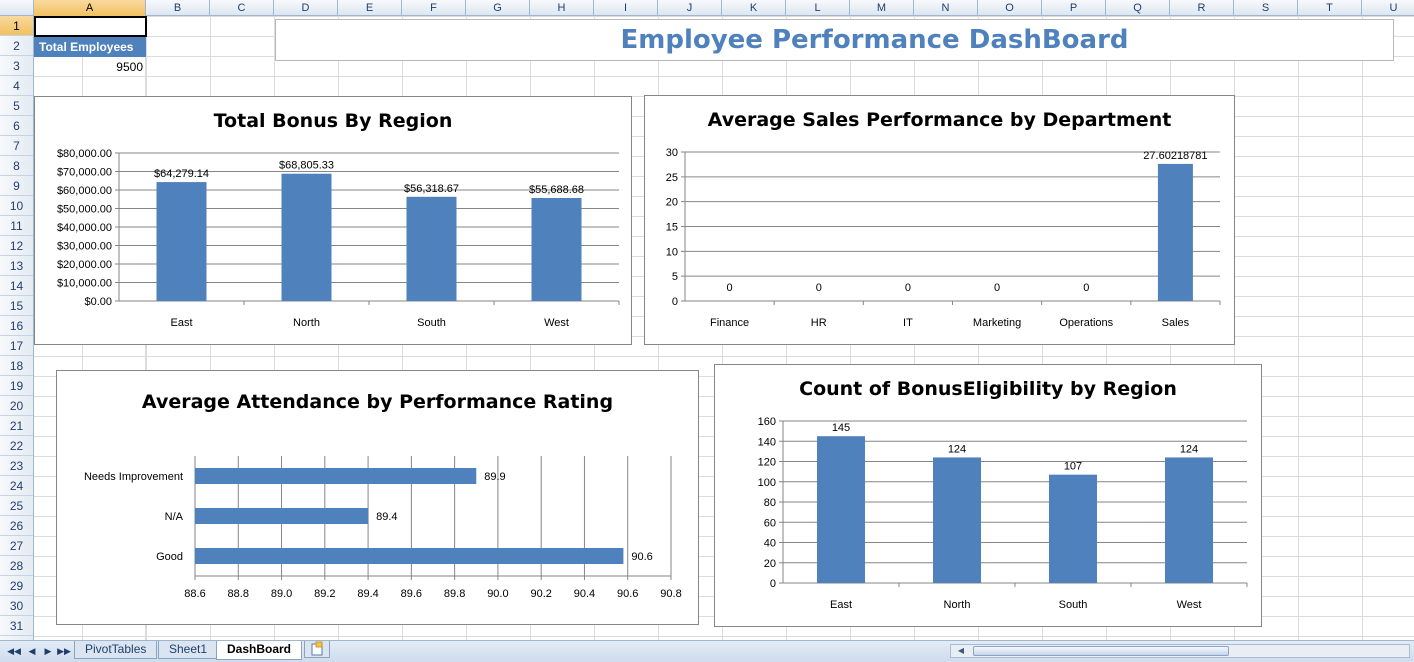 The width and height of the screenshot is (1414, 662). I want to click on data-label: 145, so click(841, 428).